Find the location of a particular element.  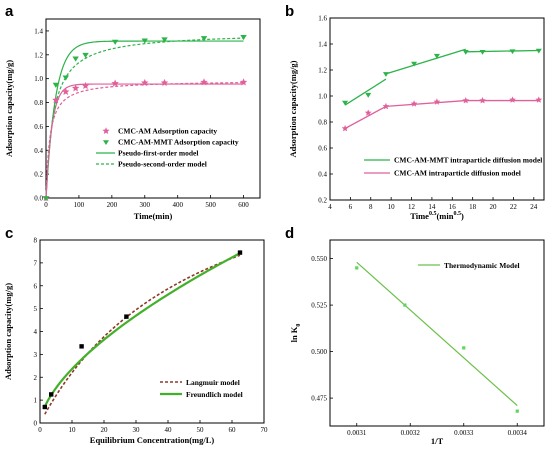

panel-d-y-tick-label: 0.525 is located at coordinates (319, 306).